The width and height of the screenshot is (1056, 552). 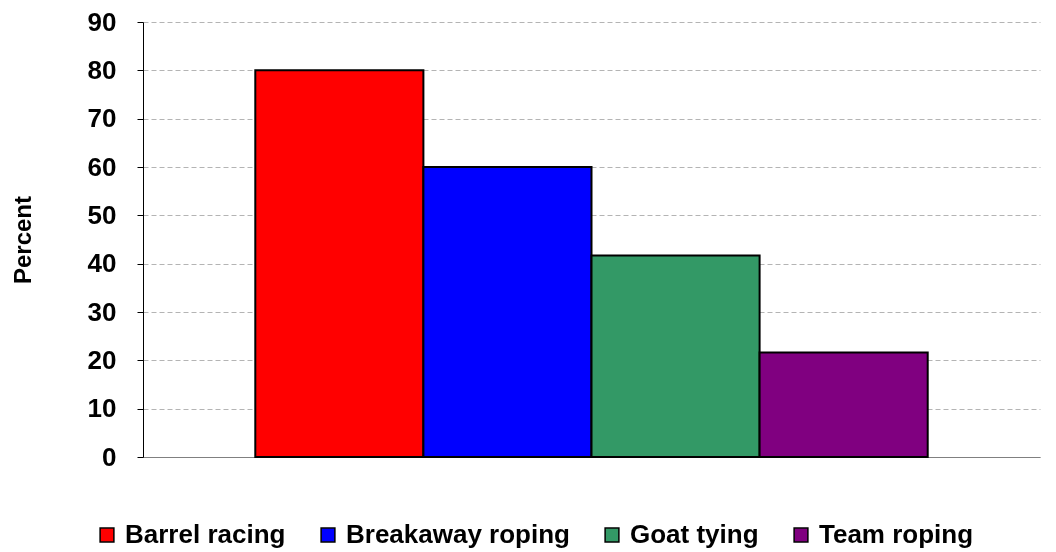 What do you see at coordinates (896, 534) in the screenshot?
I see `legend-label: Team roping` at bounding box center [896, 534].